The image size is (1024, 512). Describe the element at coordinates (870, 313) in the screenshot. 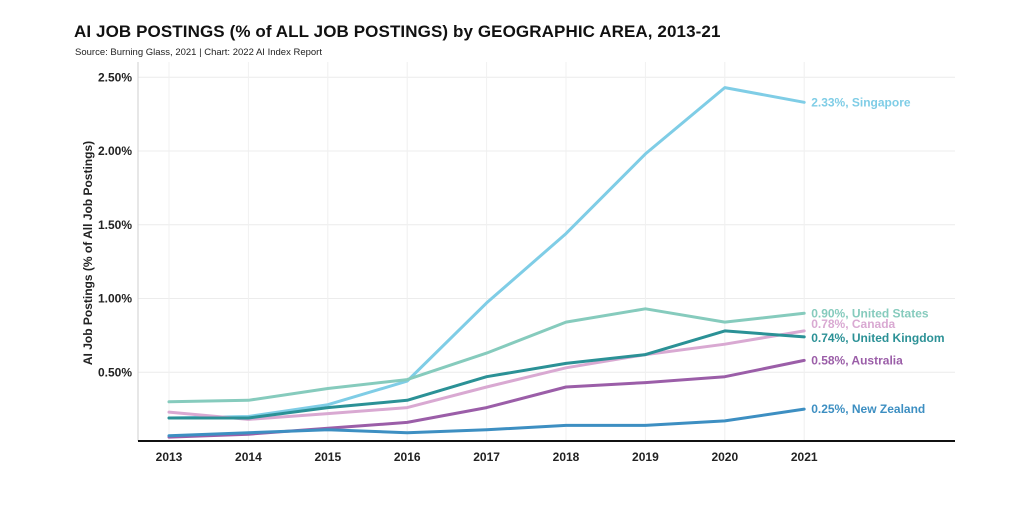

I see `series-label-united-states: 0.90%, United States` at that location.